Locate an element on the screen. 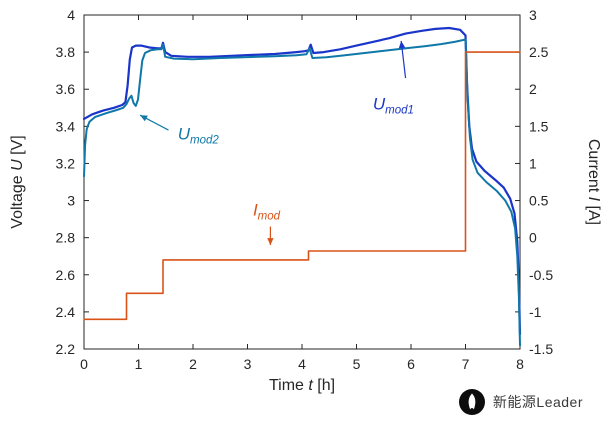 This screenshot has height=421, width=609. y-right-tick-label: 1.5 is located at coordinates (539, 126).